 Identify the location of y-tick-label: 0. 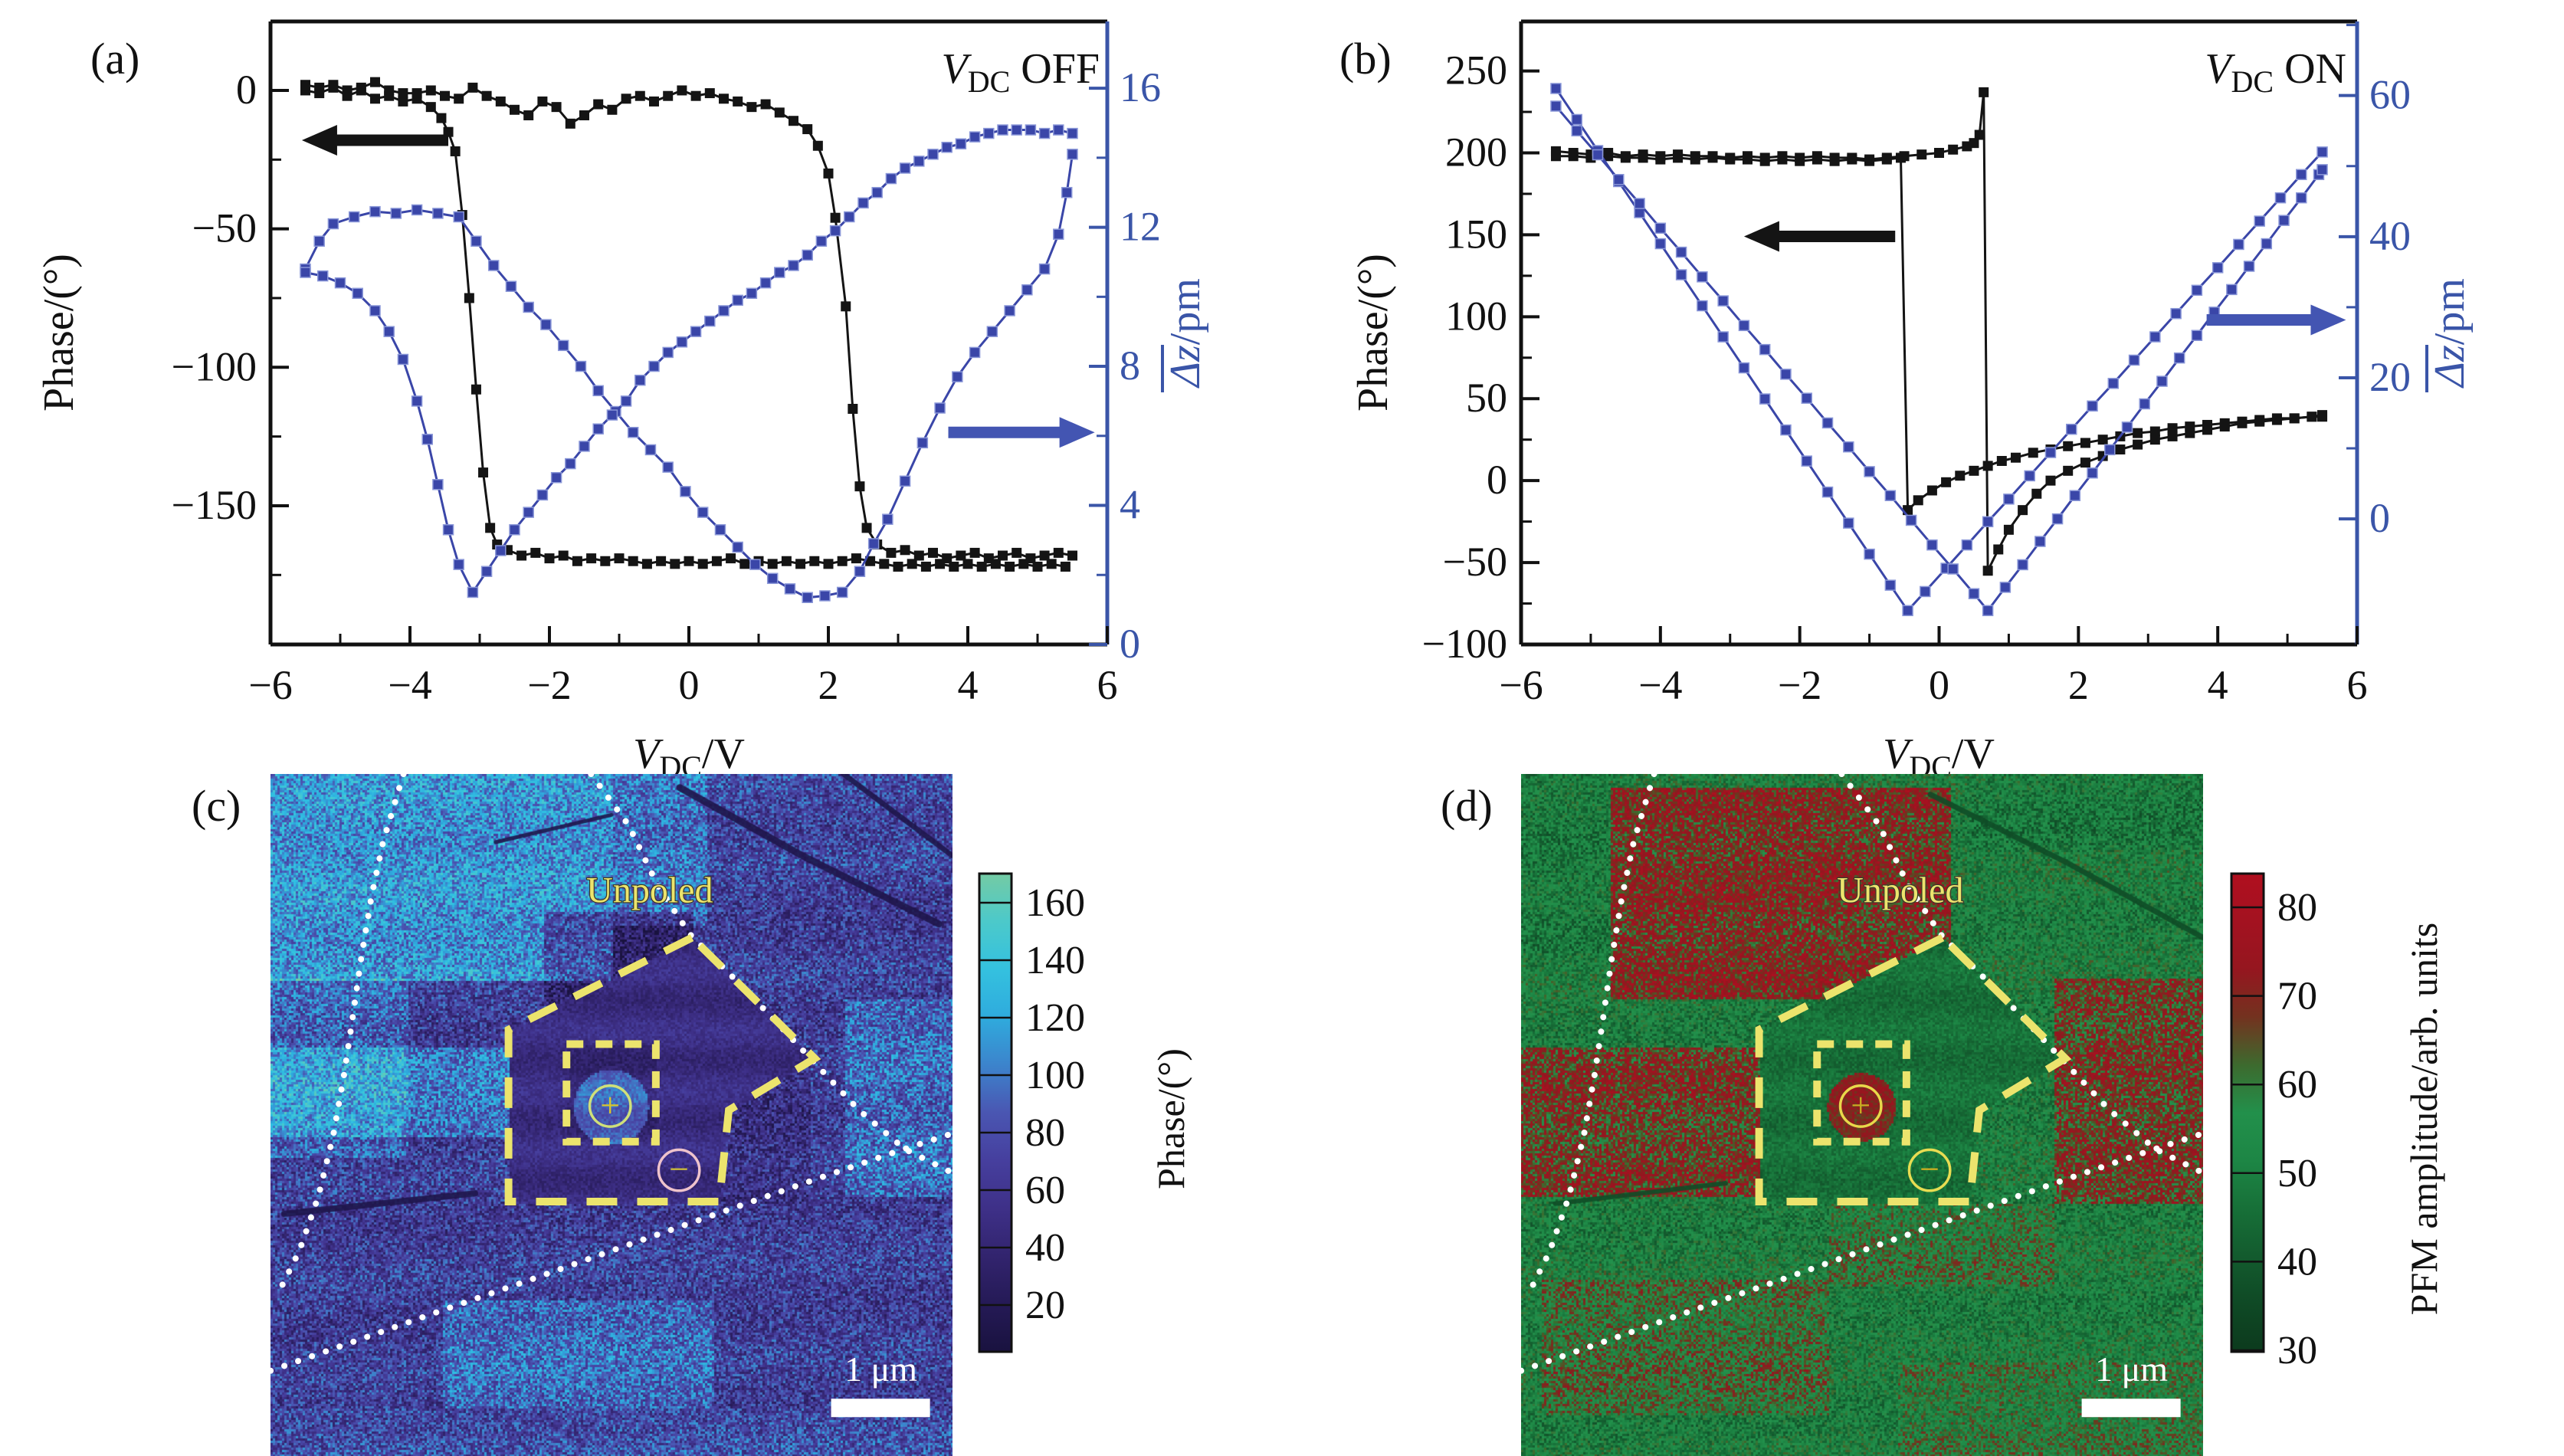
(246, 90).